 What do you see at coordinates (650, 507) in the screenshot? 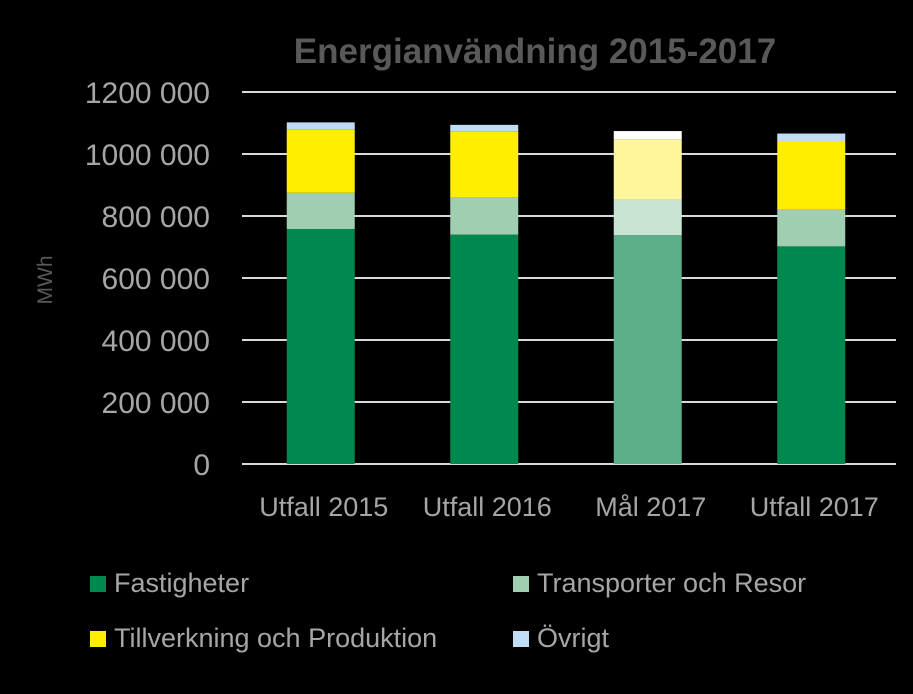
I see `x-tick-label: Mål 2017` at bounding box center [650, 507].